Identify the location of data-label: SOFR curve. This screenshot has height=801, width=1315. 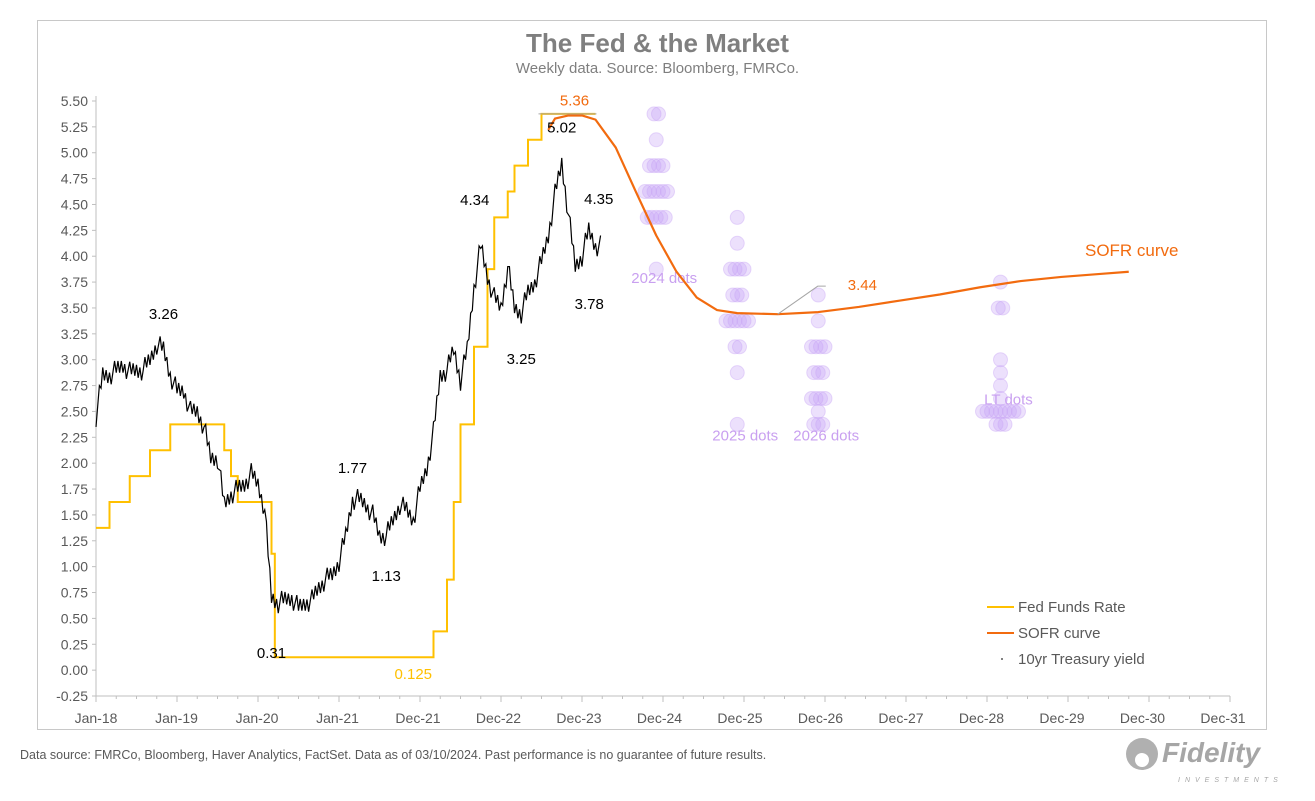
(1132, 250).